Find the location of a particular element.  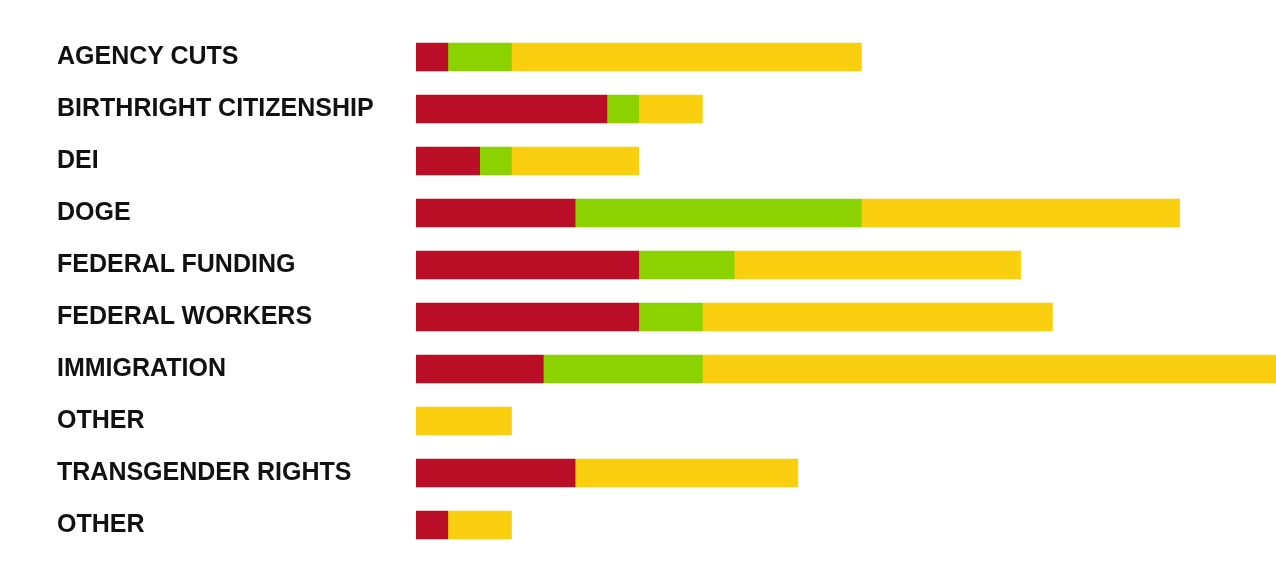

y-tick-label: AGENCY CUTS is located at coordinates (148, 54).